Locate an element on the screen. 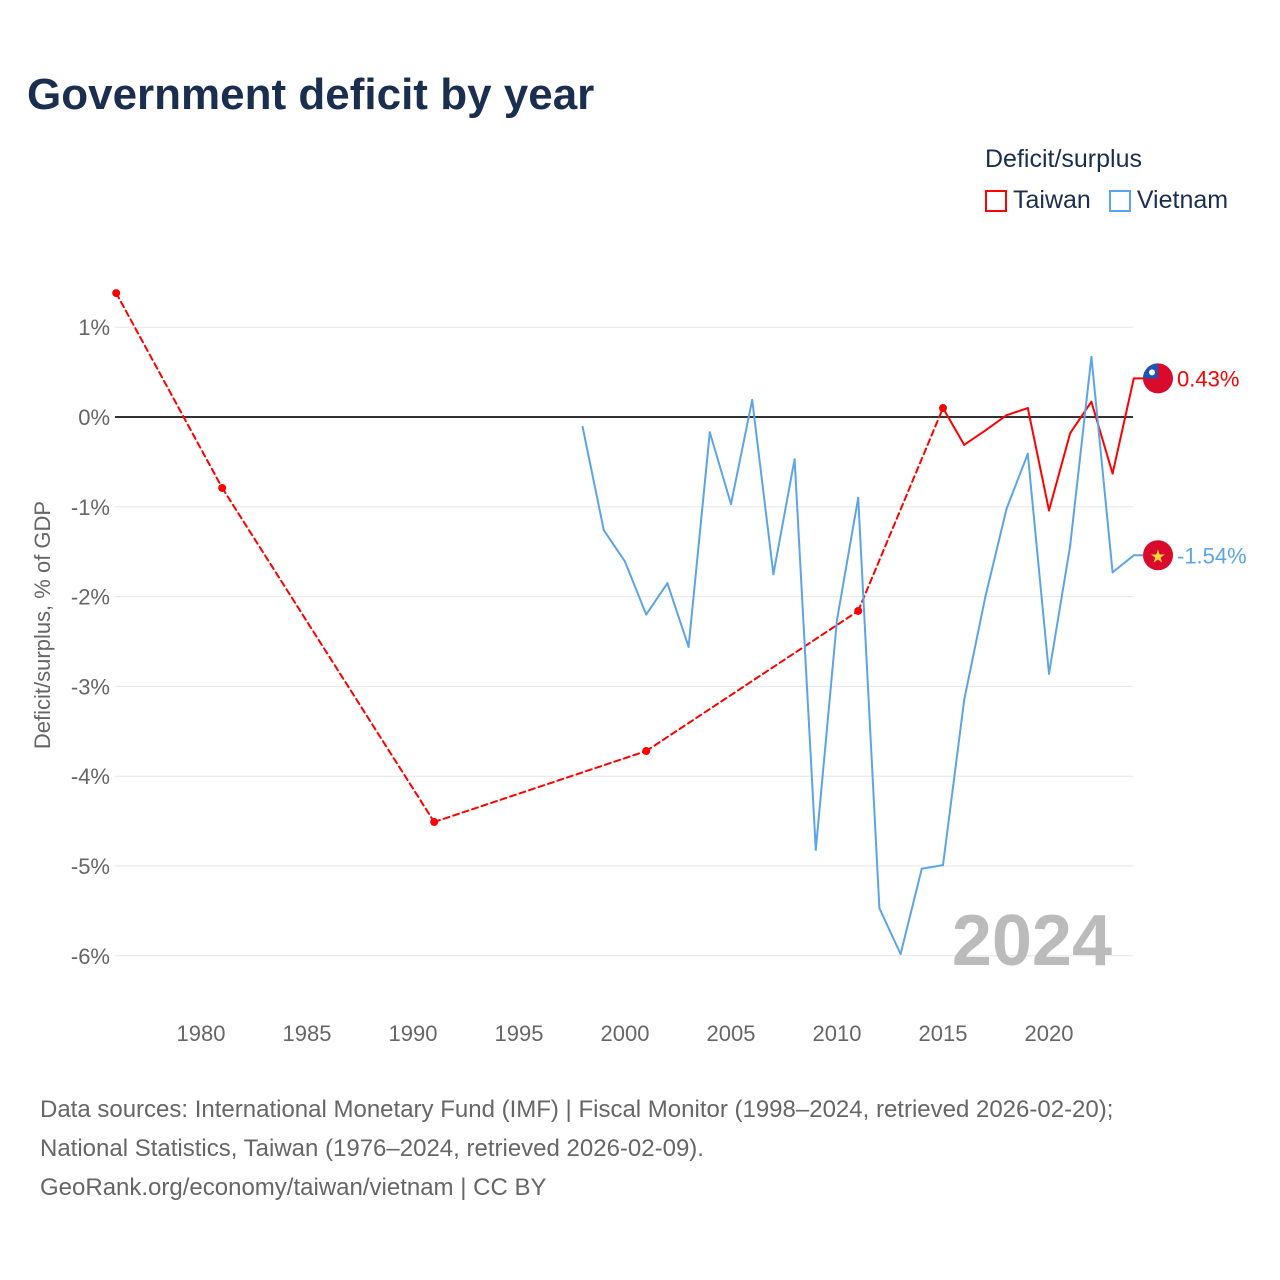  year-watermark: 2024 is located at coordinates (1032, 941).